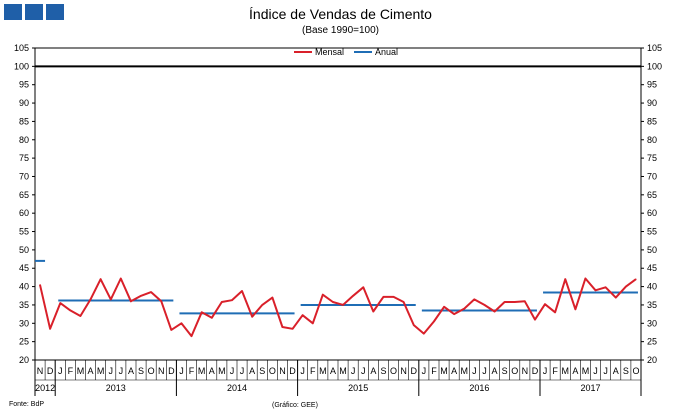  Describe the element at coordinates (652, 268) in the screenshot. I see `y-tick-label-right: 45` at that location.